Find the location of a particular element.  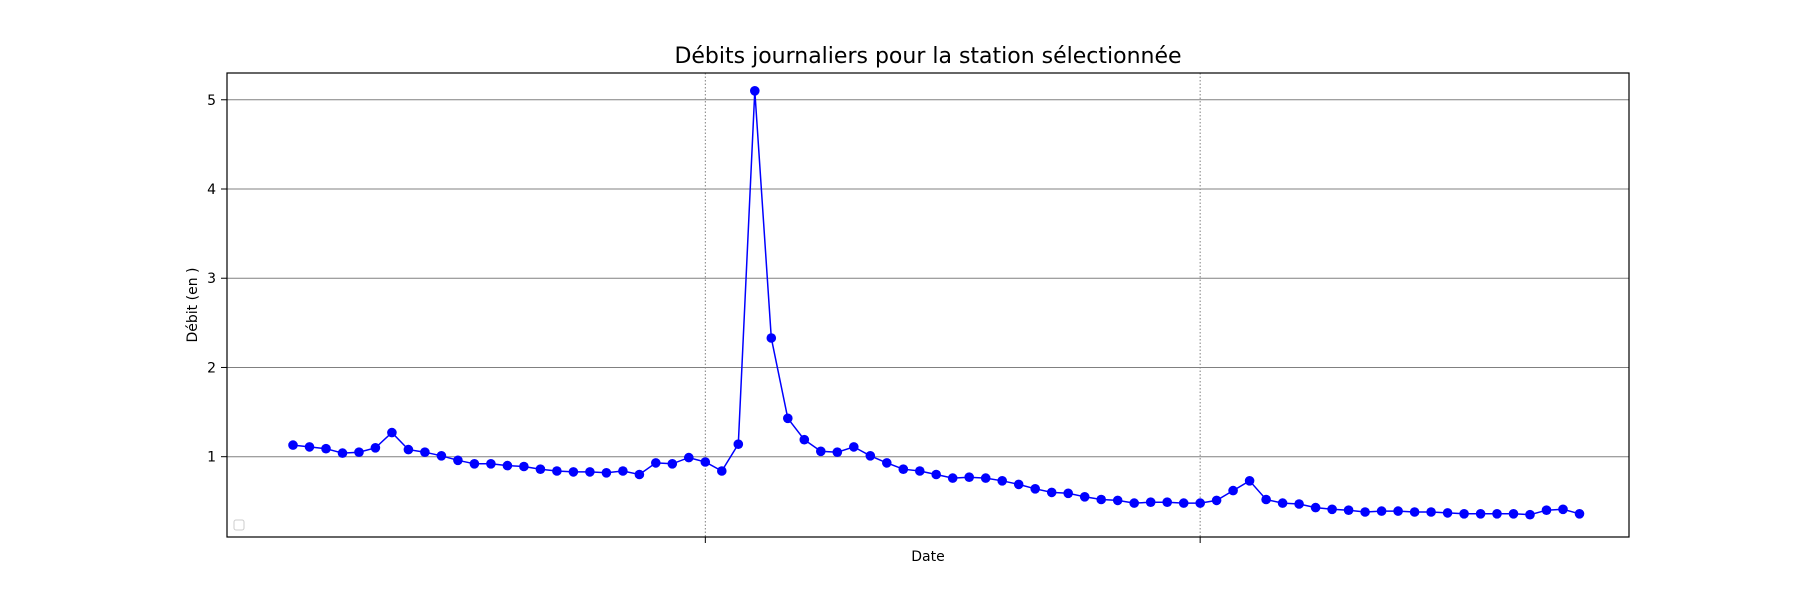

x-axis-label: Date is located at coordinates (927, 557).